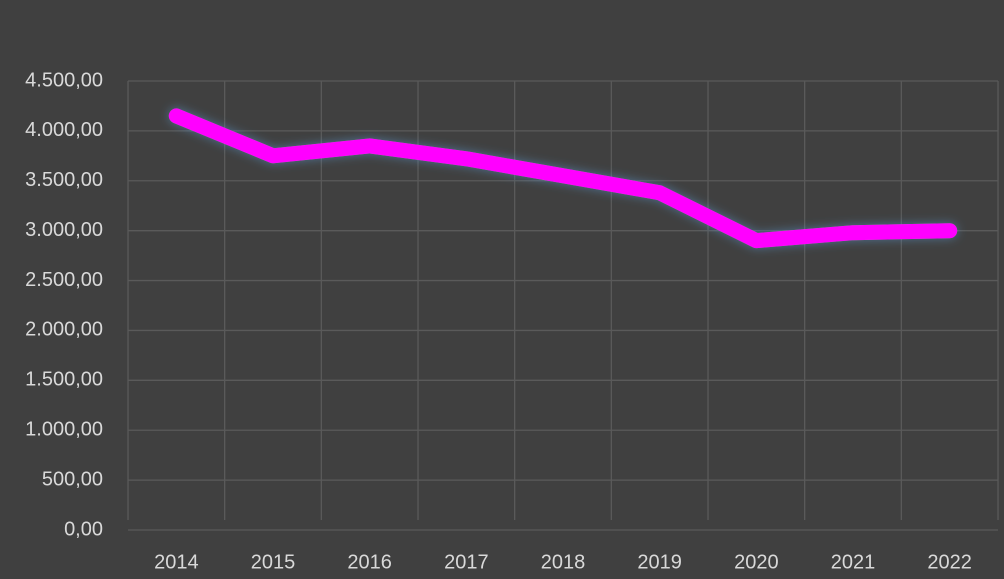  I want to click on x-tick-label: 2018, so click(563, 562).